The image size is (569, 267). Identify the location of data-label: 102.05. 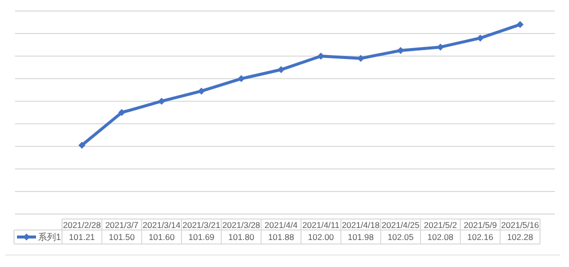
(401, 237).